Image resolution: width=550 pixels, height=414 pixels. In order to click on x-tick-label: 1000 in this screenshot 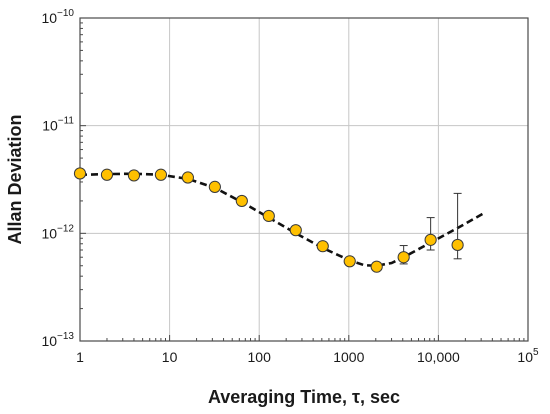, I will do `click(348, 357)`.